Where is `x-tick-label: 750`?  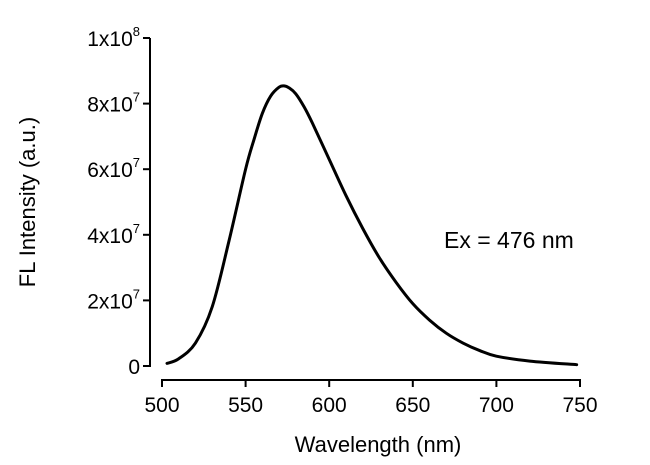
x-tick-label: 750 is located at coordinates (579, 405).